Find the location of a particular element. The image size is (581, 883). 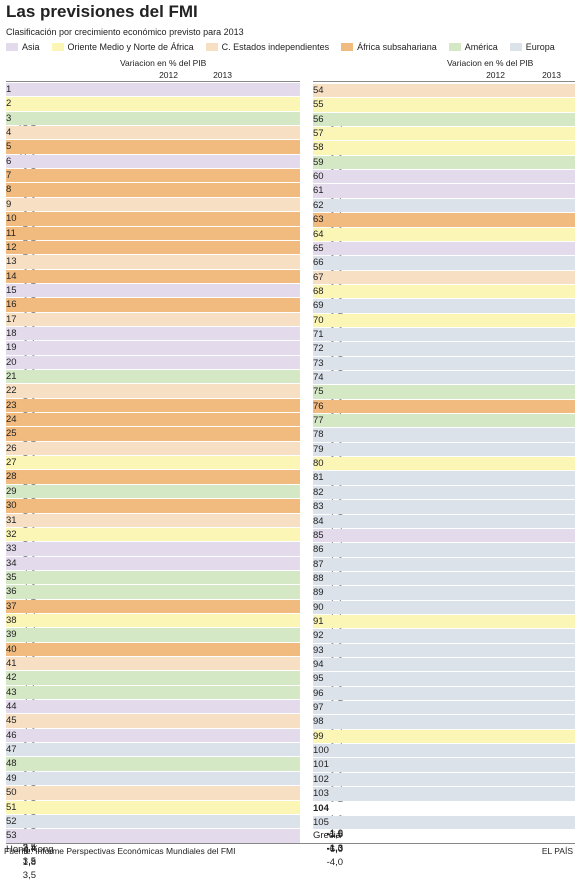

rank: 51 is located at coordinates (11, 807).